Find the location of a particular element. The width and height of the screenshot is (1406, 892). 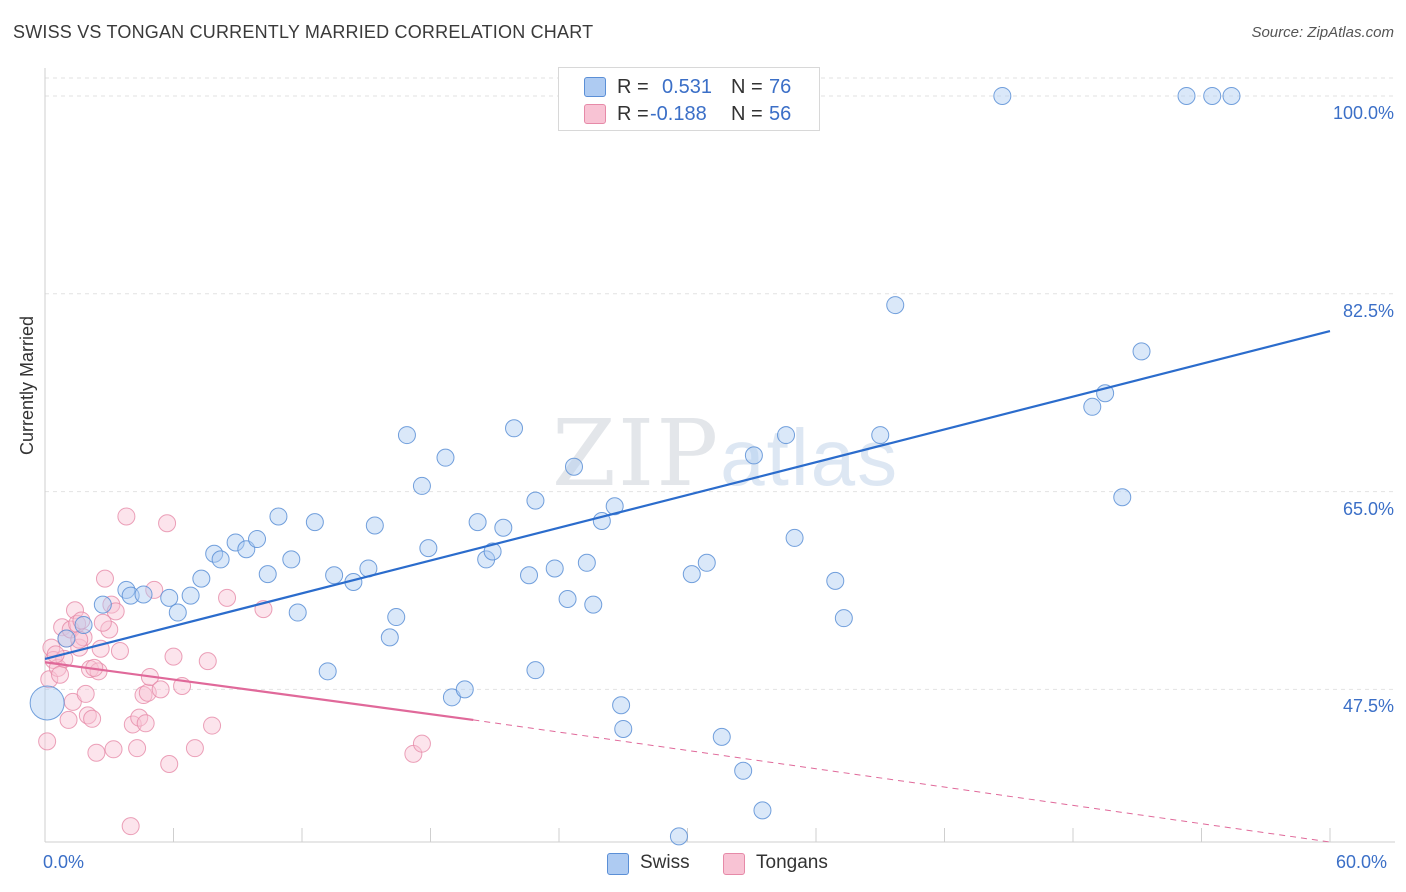

watermark: ZIPatlas is located at coordinates (725, 453).